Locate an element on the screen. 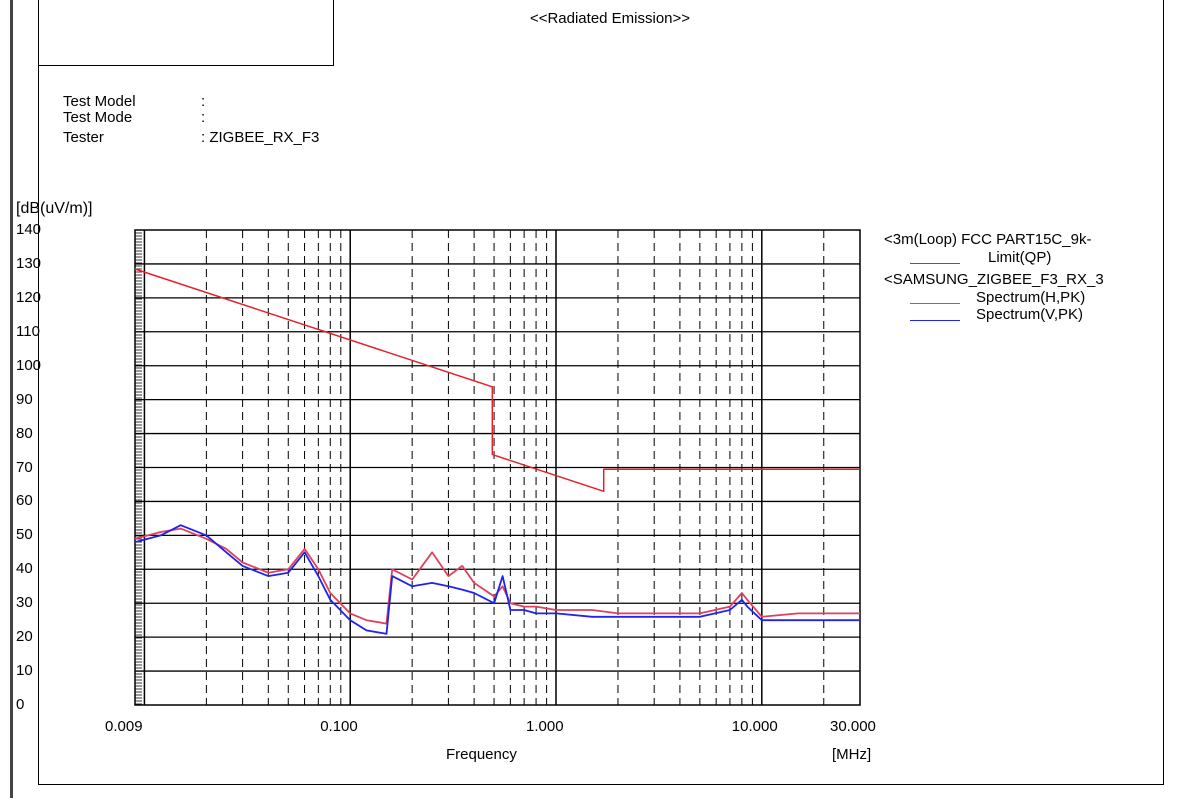 Image resolution: width=1182 pixels, height=798 pixels. legend-swatch-v is located at coordinates (935, 320).